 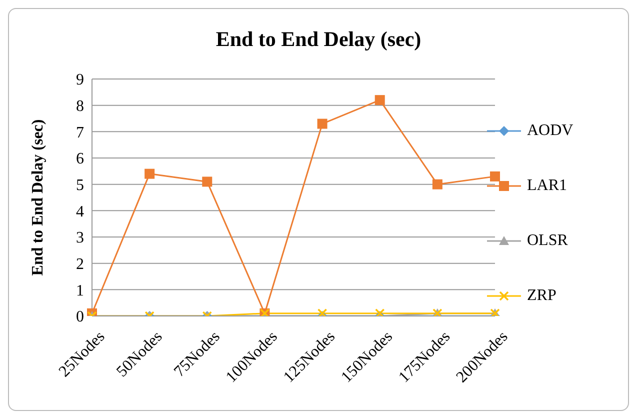 What do you see at coordinates (80, 107) in the screenshot?
I see `y-tick-label: 8` at bounding box center [80, 107].